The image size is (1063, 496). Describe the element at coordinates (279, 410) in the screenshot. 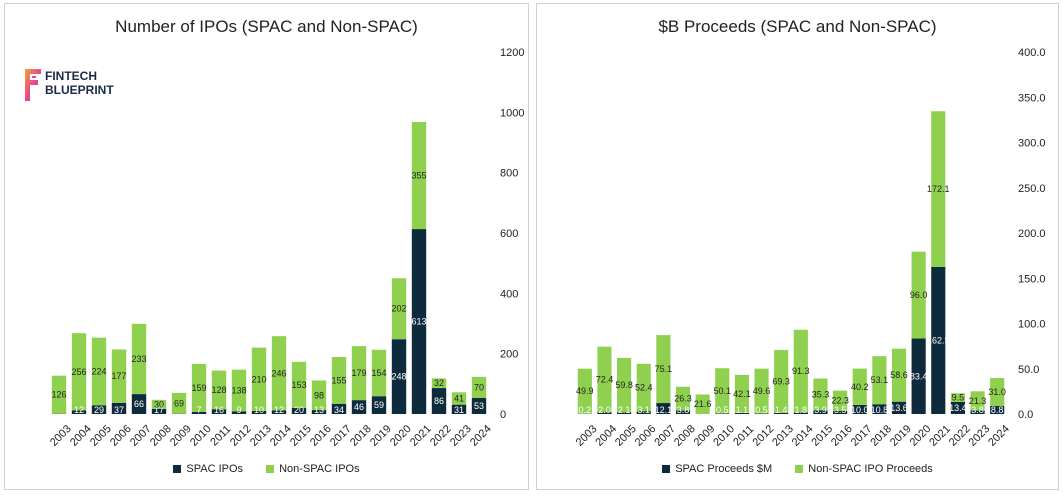

I see `data-label-spac: 12` at that location.